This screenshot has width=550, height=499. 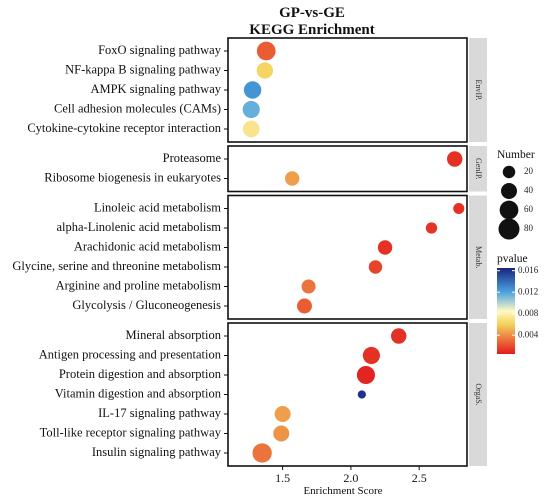 What do you see at coordinates (312, 13) in the screenshot?
I see `chart-title: GP-vs-GE` at bounding box center [312, 13].